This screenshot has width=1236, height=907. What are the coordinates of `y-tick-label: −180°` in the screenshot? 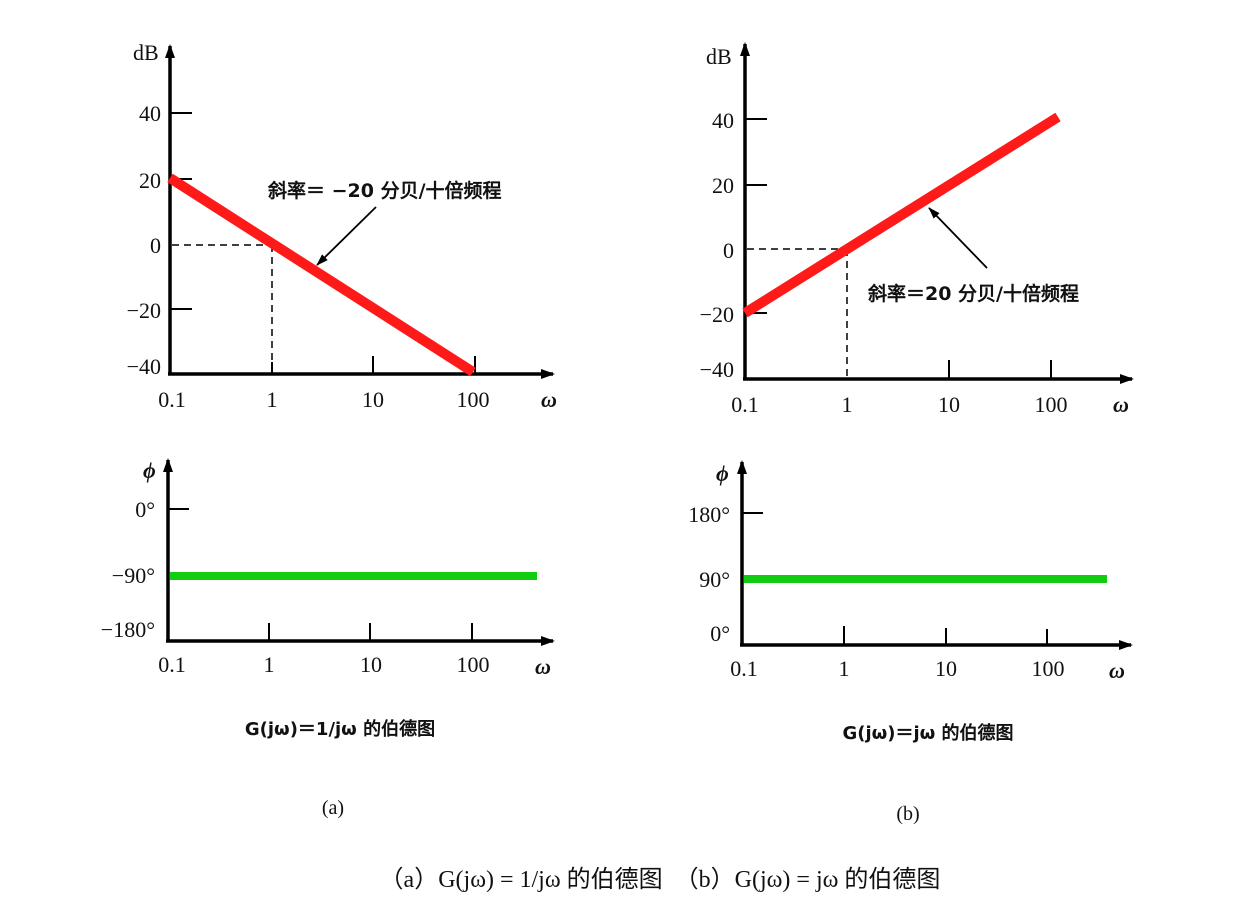 It's located at (128, 629).